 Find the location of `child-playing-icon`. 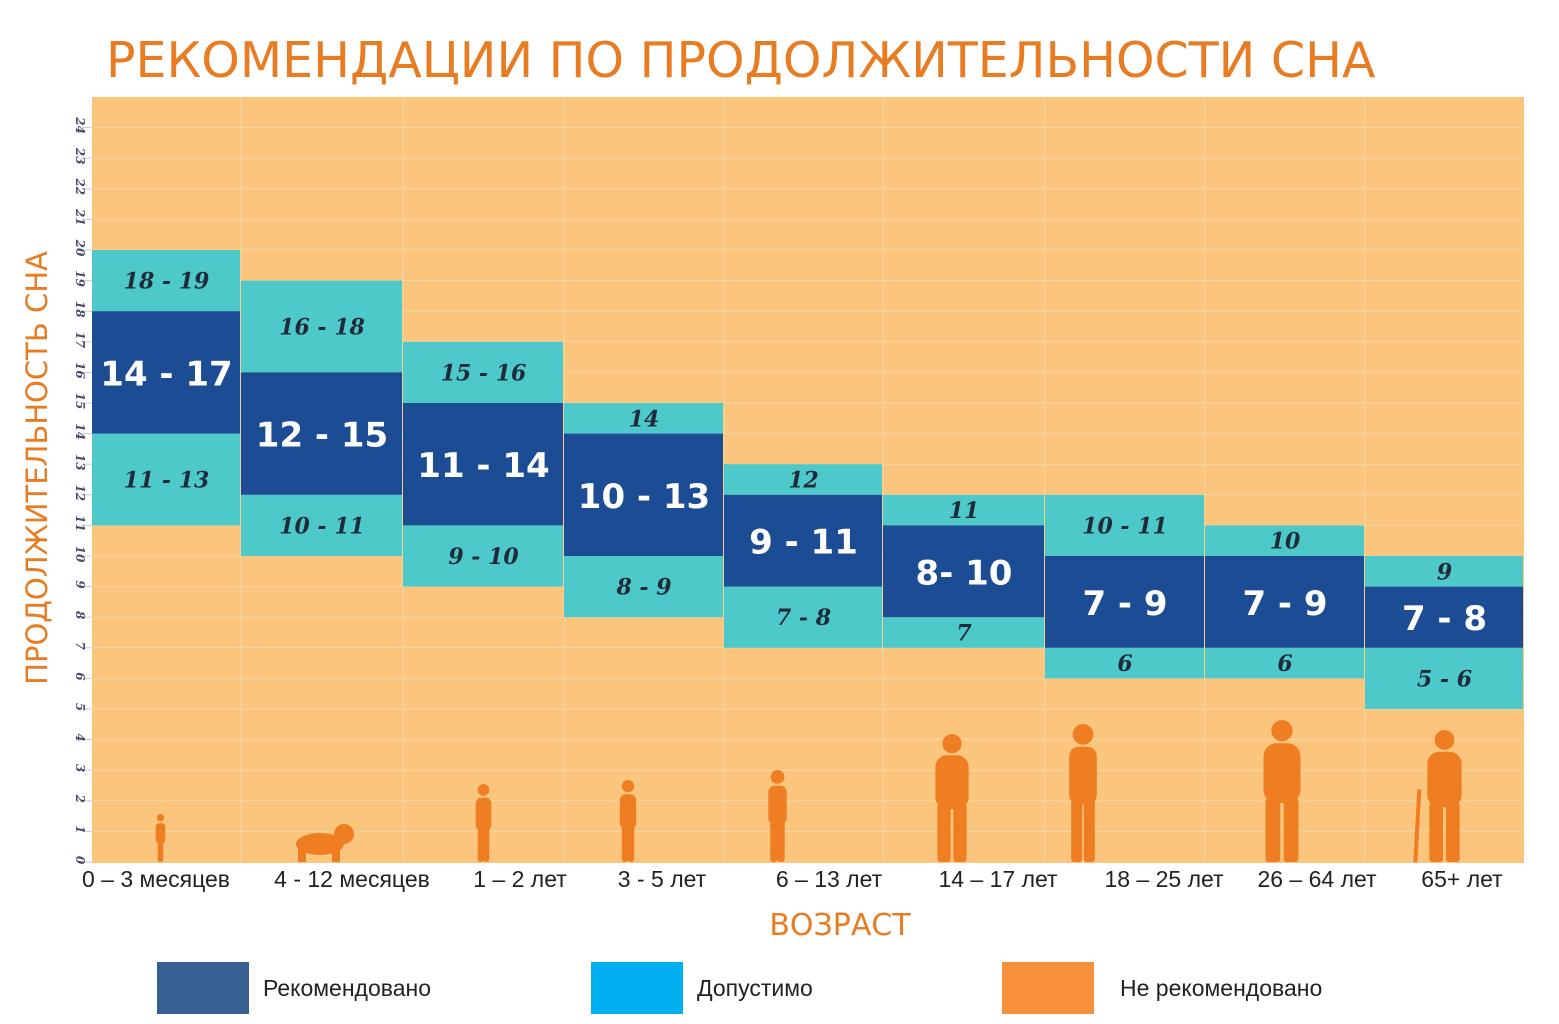

child-playing-icon is located at coordinates (777, 816).